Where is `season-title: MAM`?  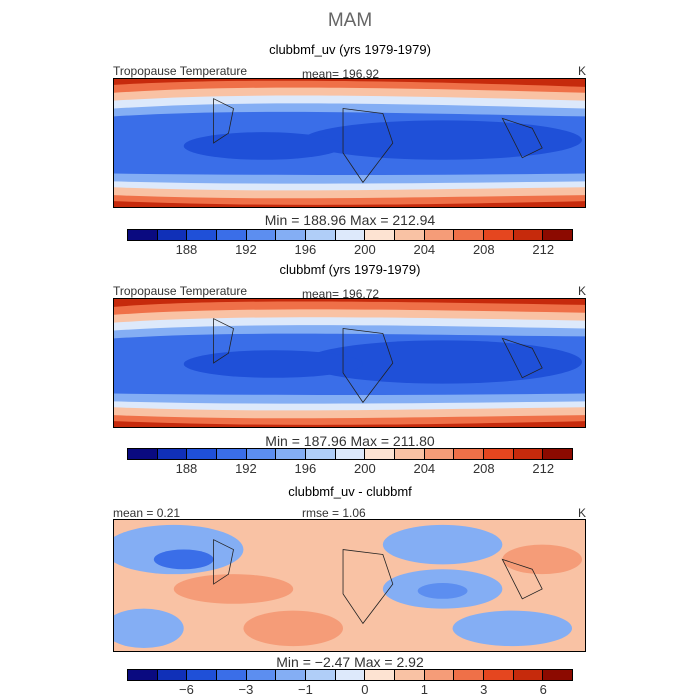
season-title: MAM is located at coordinates (350, 20).